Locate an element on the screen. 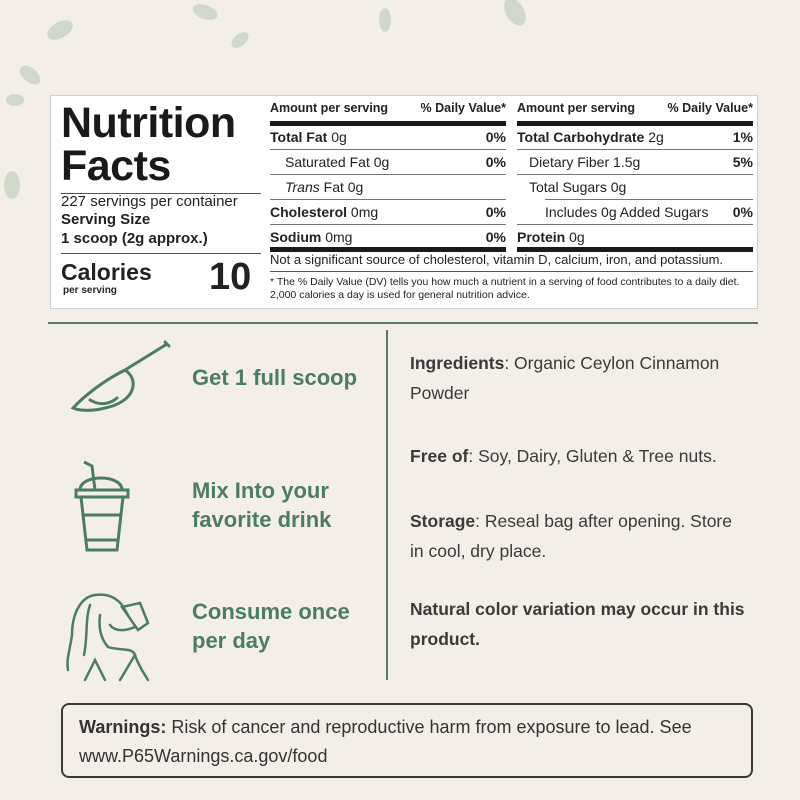 This screenshot has height=800, width=800. section-divider is located at coordinates (403, 323).